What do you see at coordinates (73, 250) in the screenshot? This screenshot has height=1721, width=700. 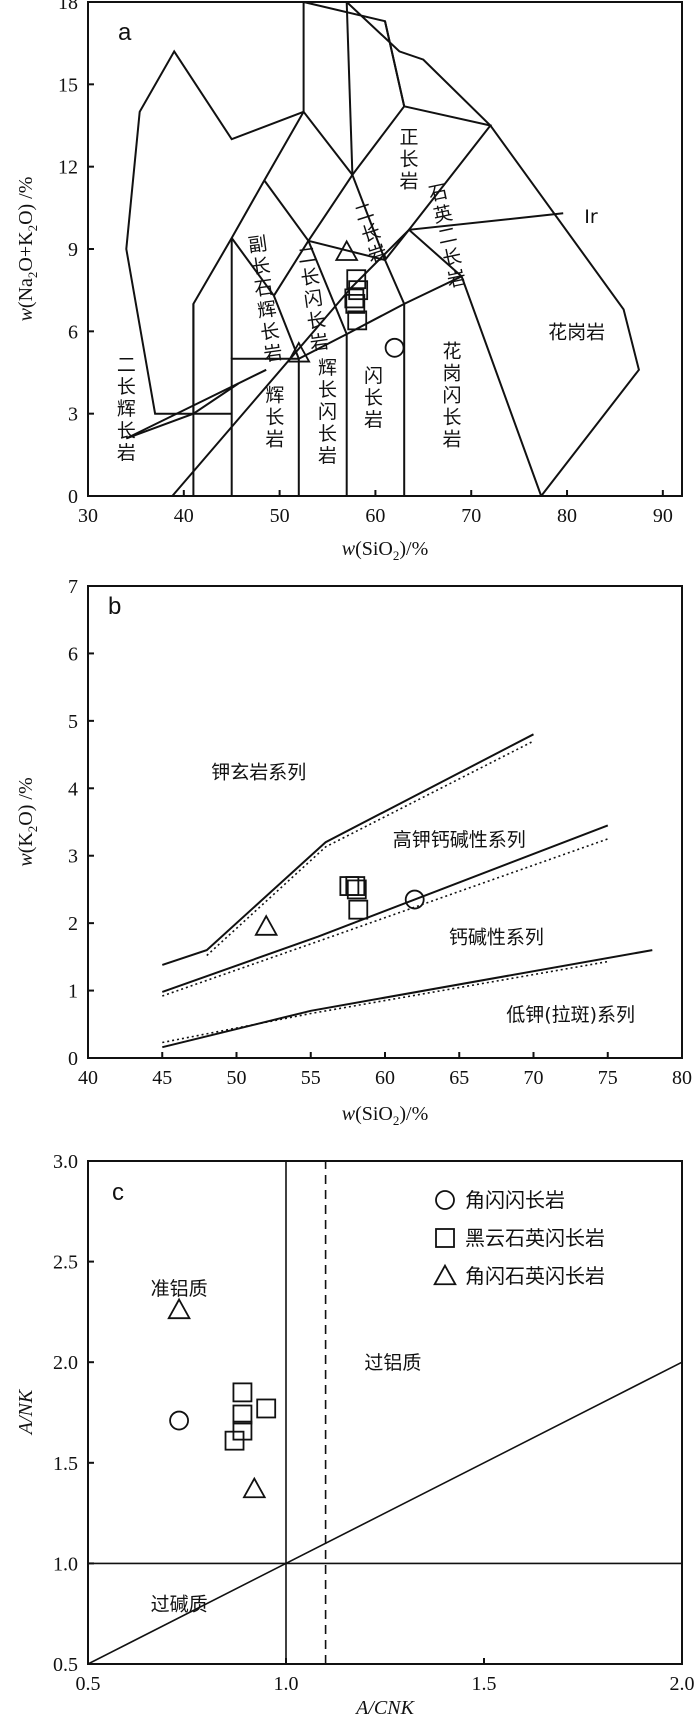 I see `y-tick-label: 9` at bounding box center [73, 250].